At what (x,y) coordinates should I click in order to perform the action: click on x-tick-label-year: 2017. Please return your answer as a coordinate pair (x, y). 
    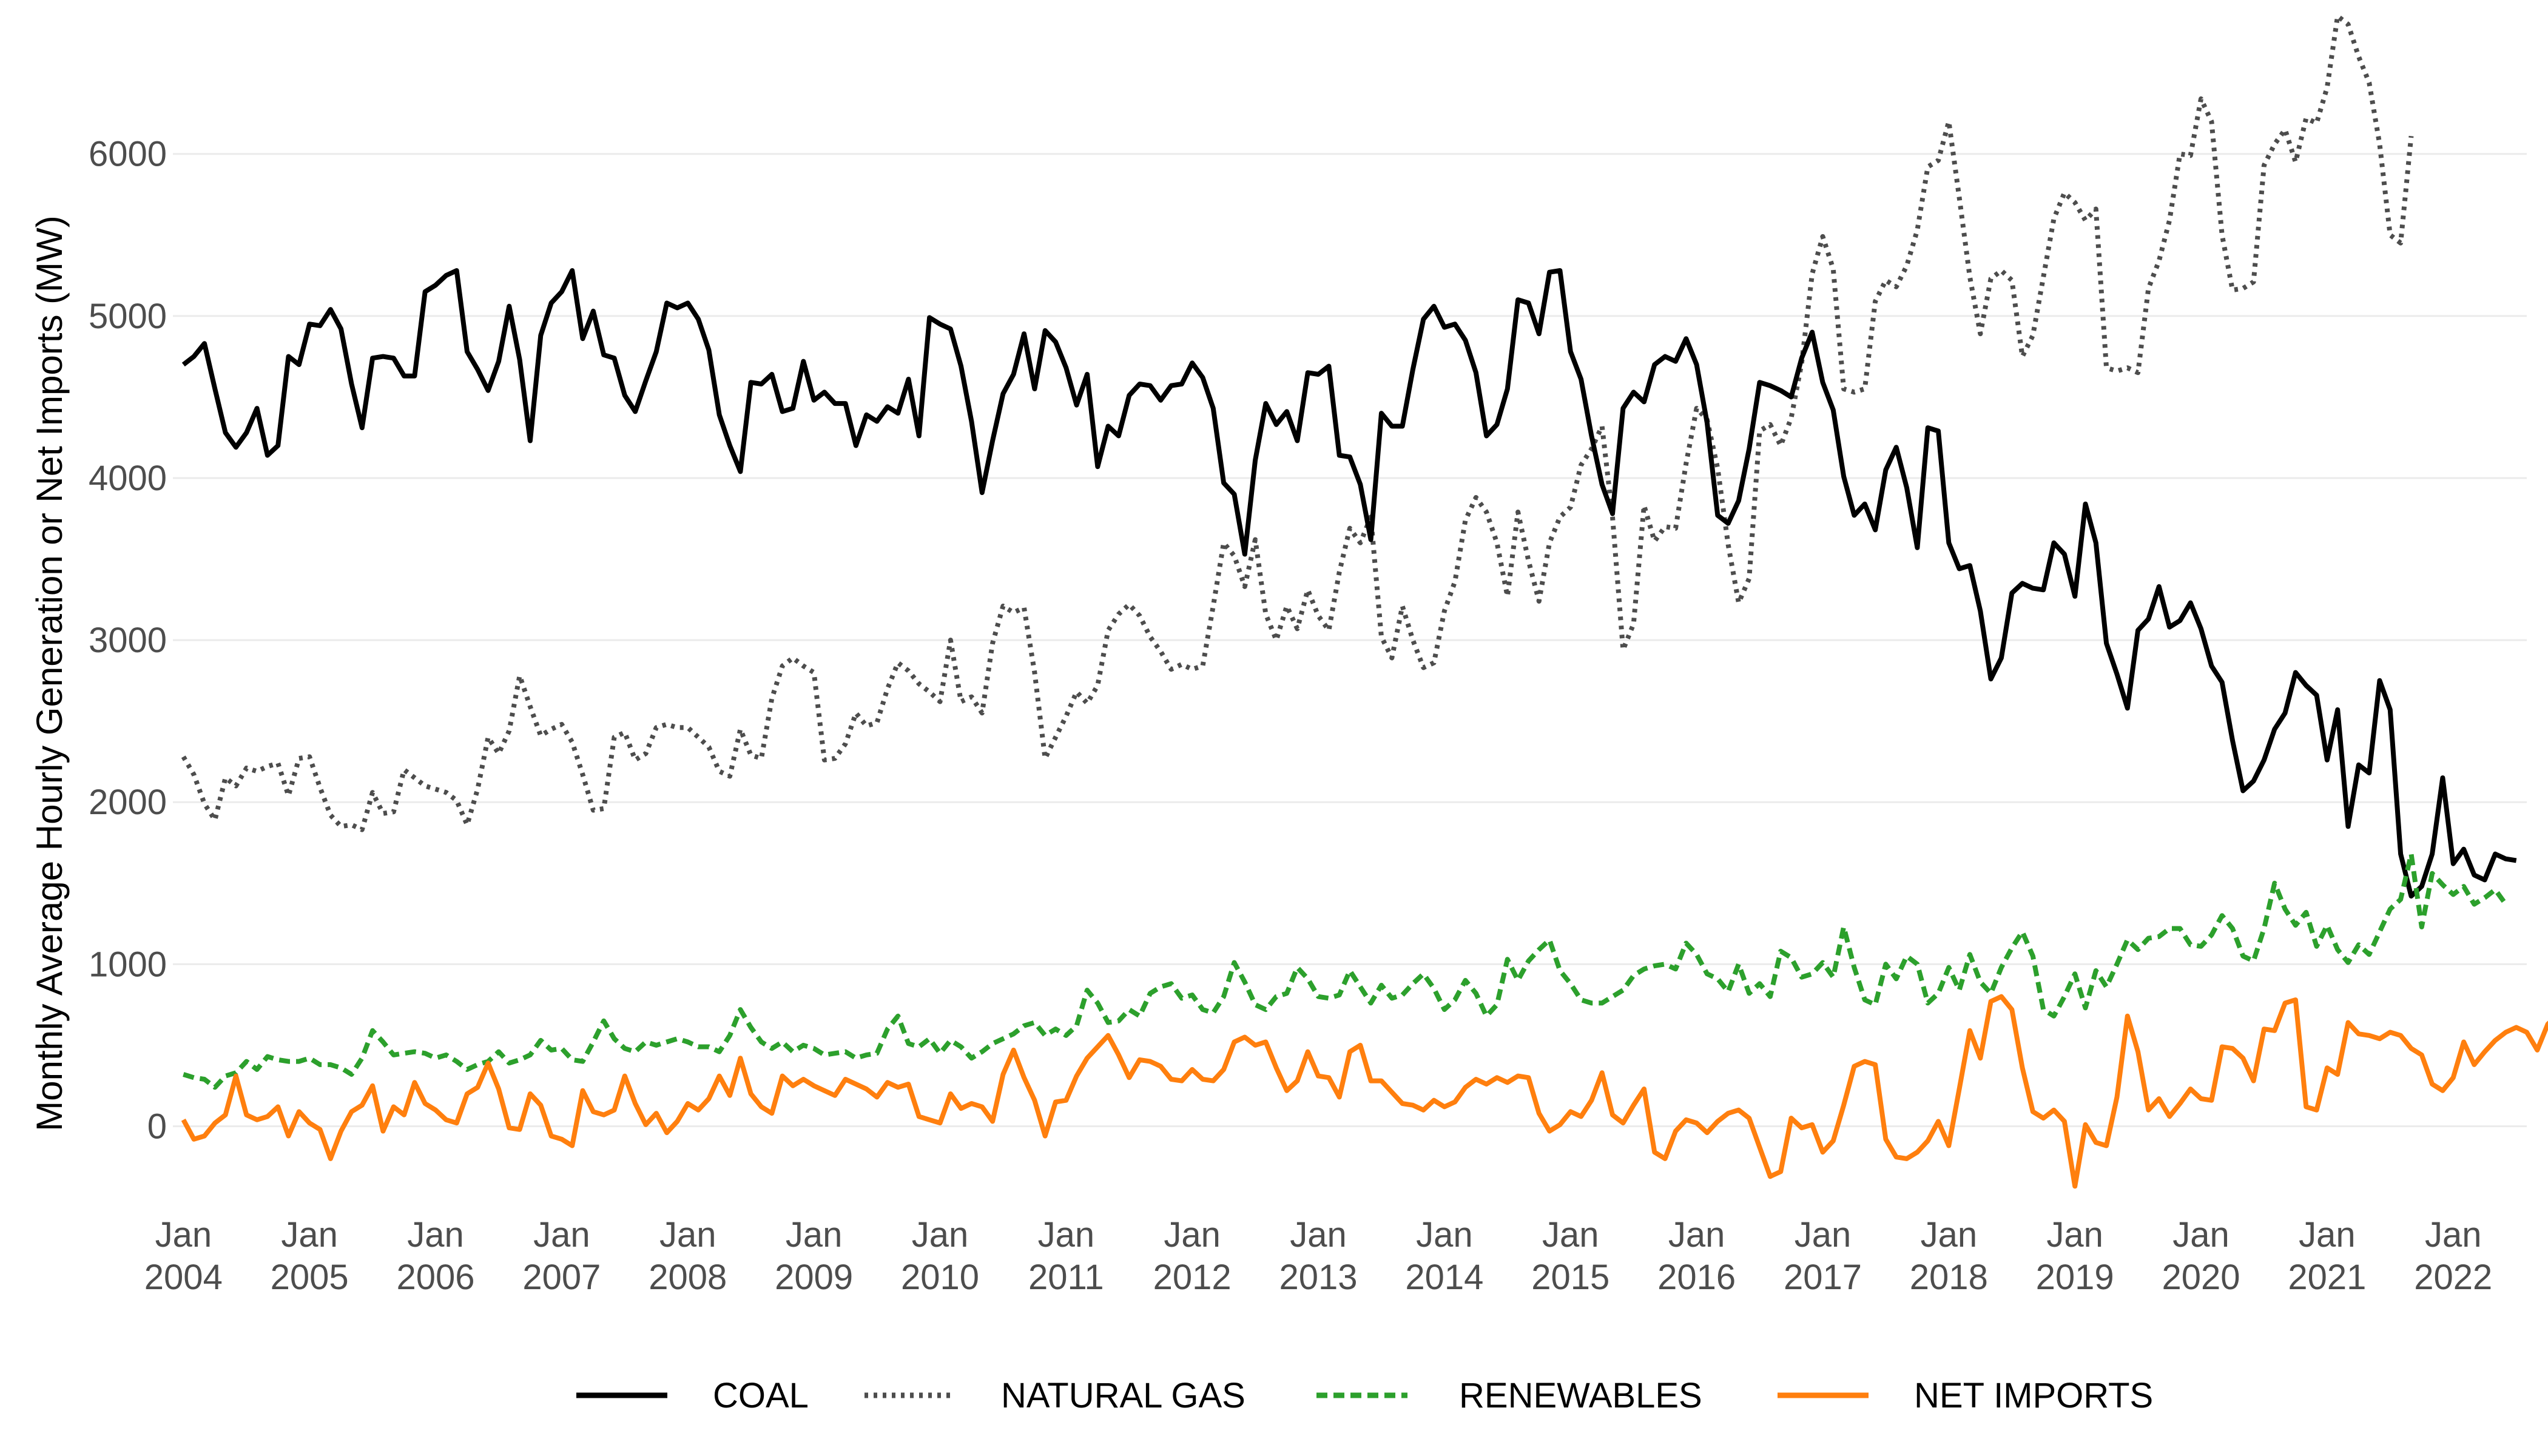
    Looking at the image, I should click on (1823, 1277).